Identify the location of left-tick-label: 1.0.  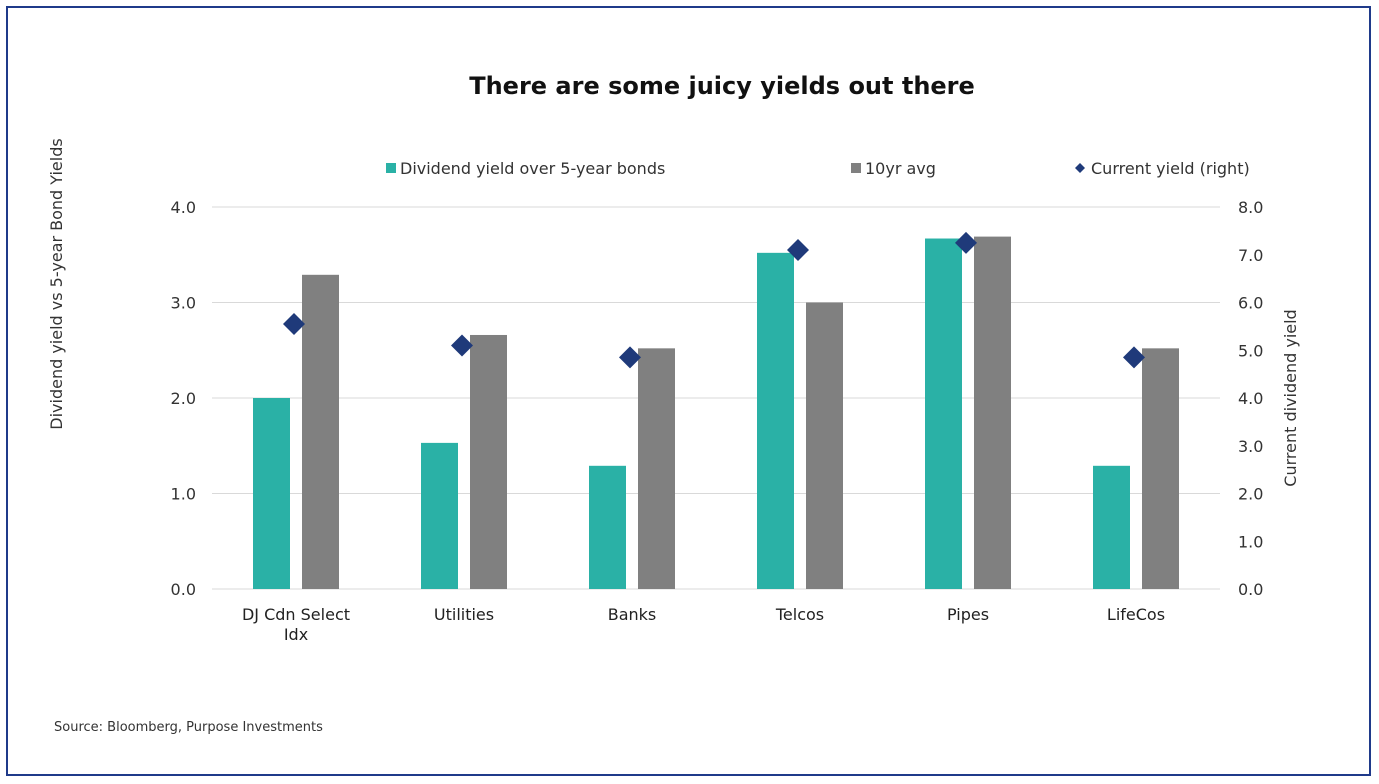
(183, 494).